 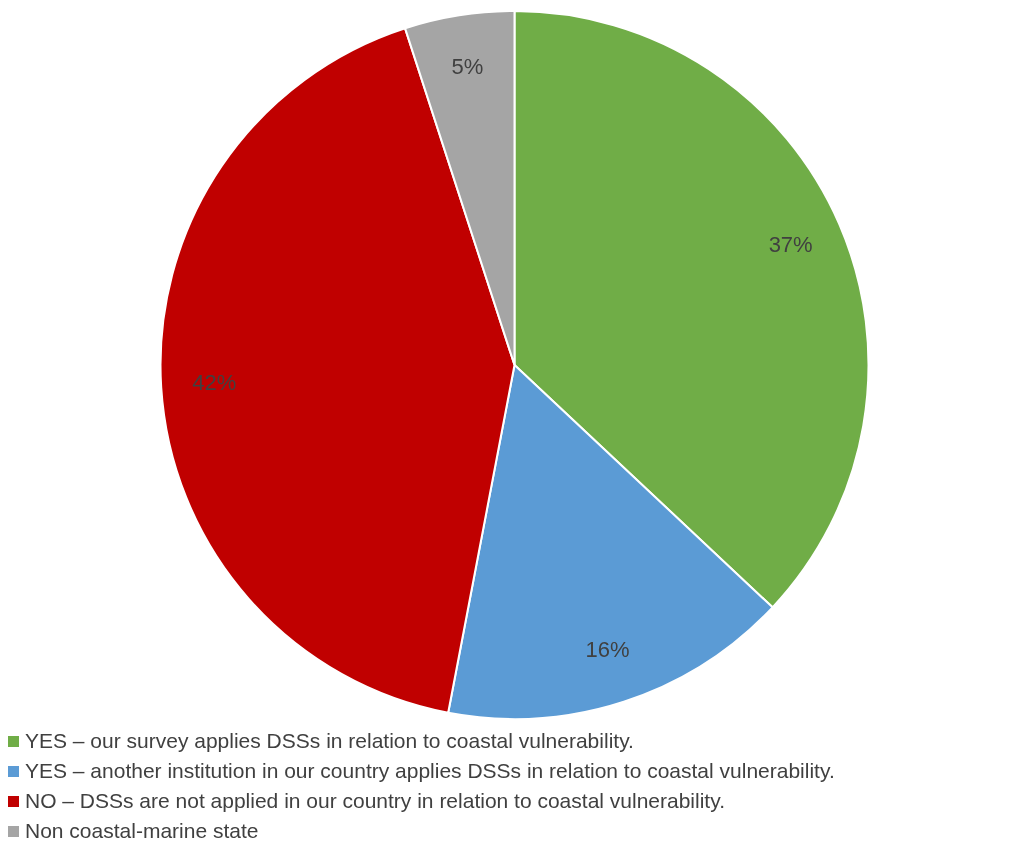 What do you see at coordinates (214, 382) in the screenshot?
I see `data-label: 42%` at bounding box center [214, 382].